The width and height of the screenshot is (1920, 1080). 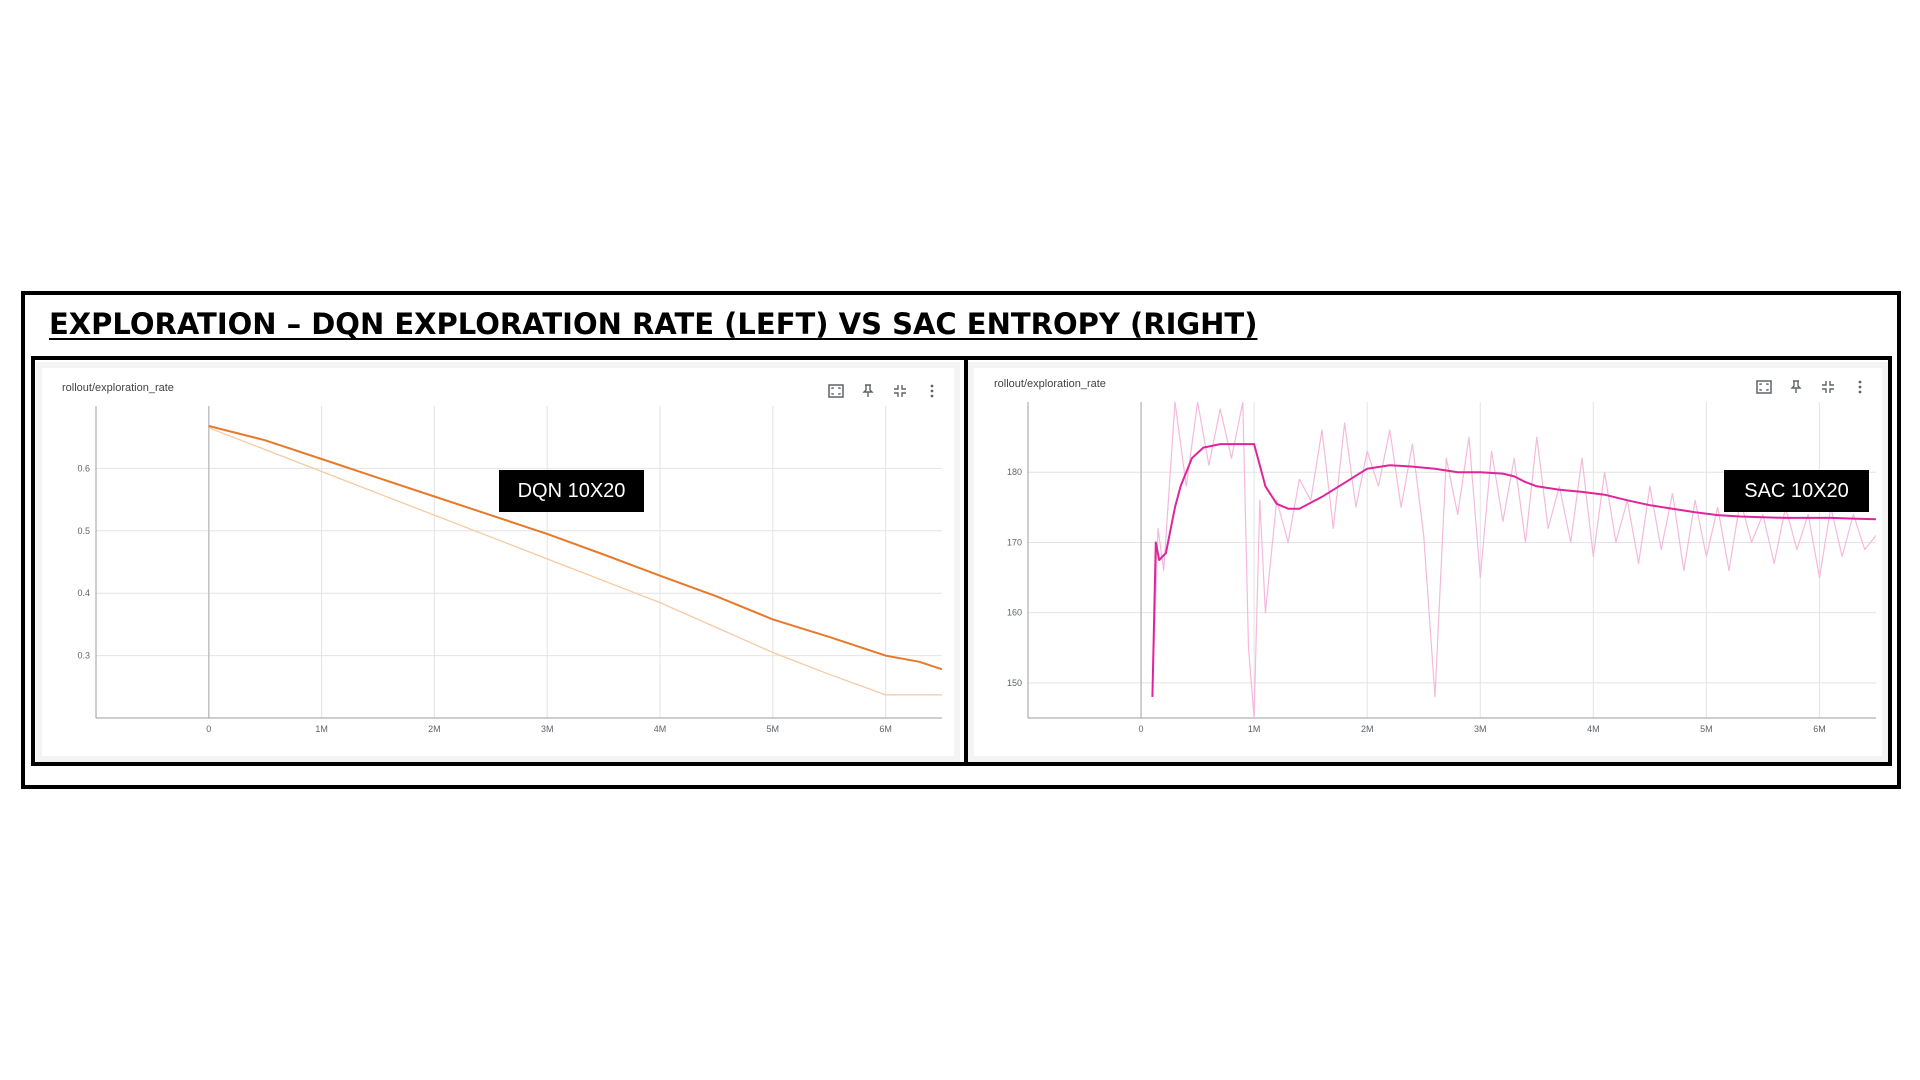 I want to click on panel-divider, so click(x=966, y=561).